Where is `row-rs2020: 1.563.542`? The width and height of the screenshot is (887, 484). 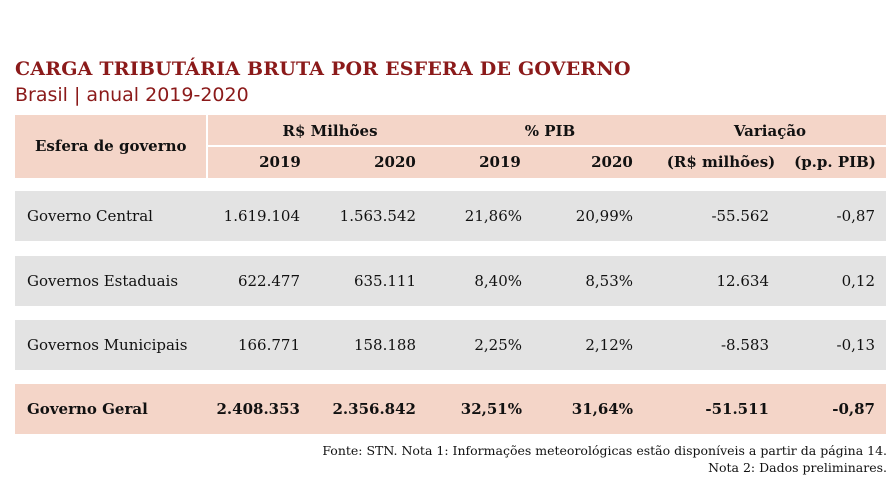 row-rs2020: 1.563.542 is located at coordinates (377, 216).